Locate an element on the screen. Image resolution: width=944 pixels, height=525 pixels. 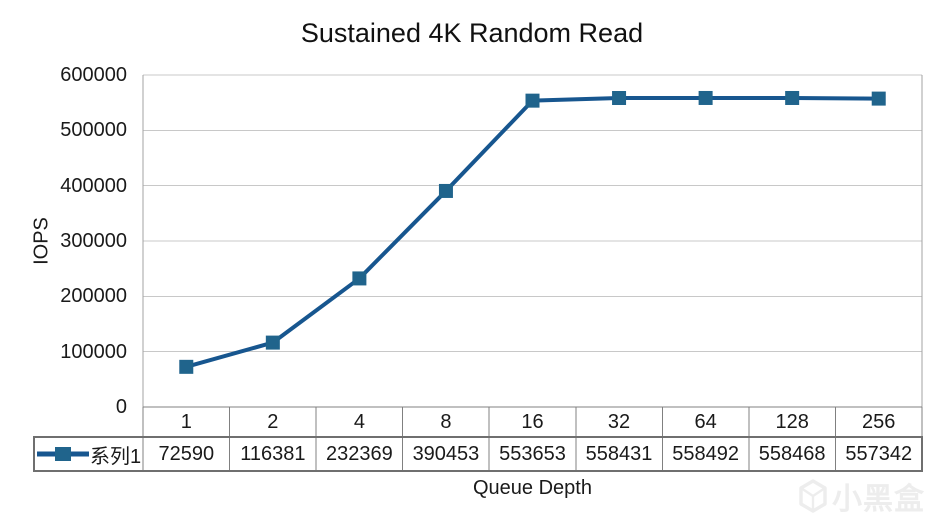
legend-cell: 系列1 is located at coordinates (88, 454).